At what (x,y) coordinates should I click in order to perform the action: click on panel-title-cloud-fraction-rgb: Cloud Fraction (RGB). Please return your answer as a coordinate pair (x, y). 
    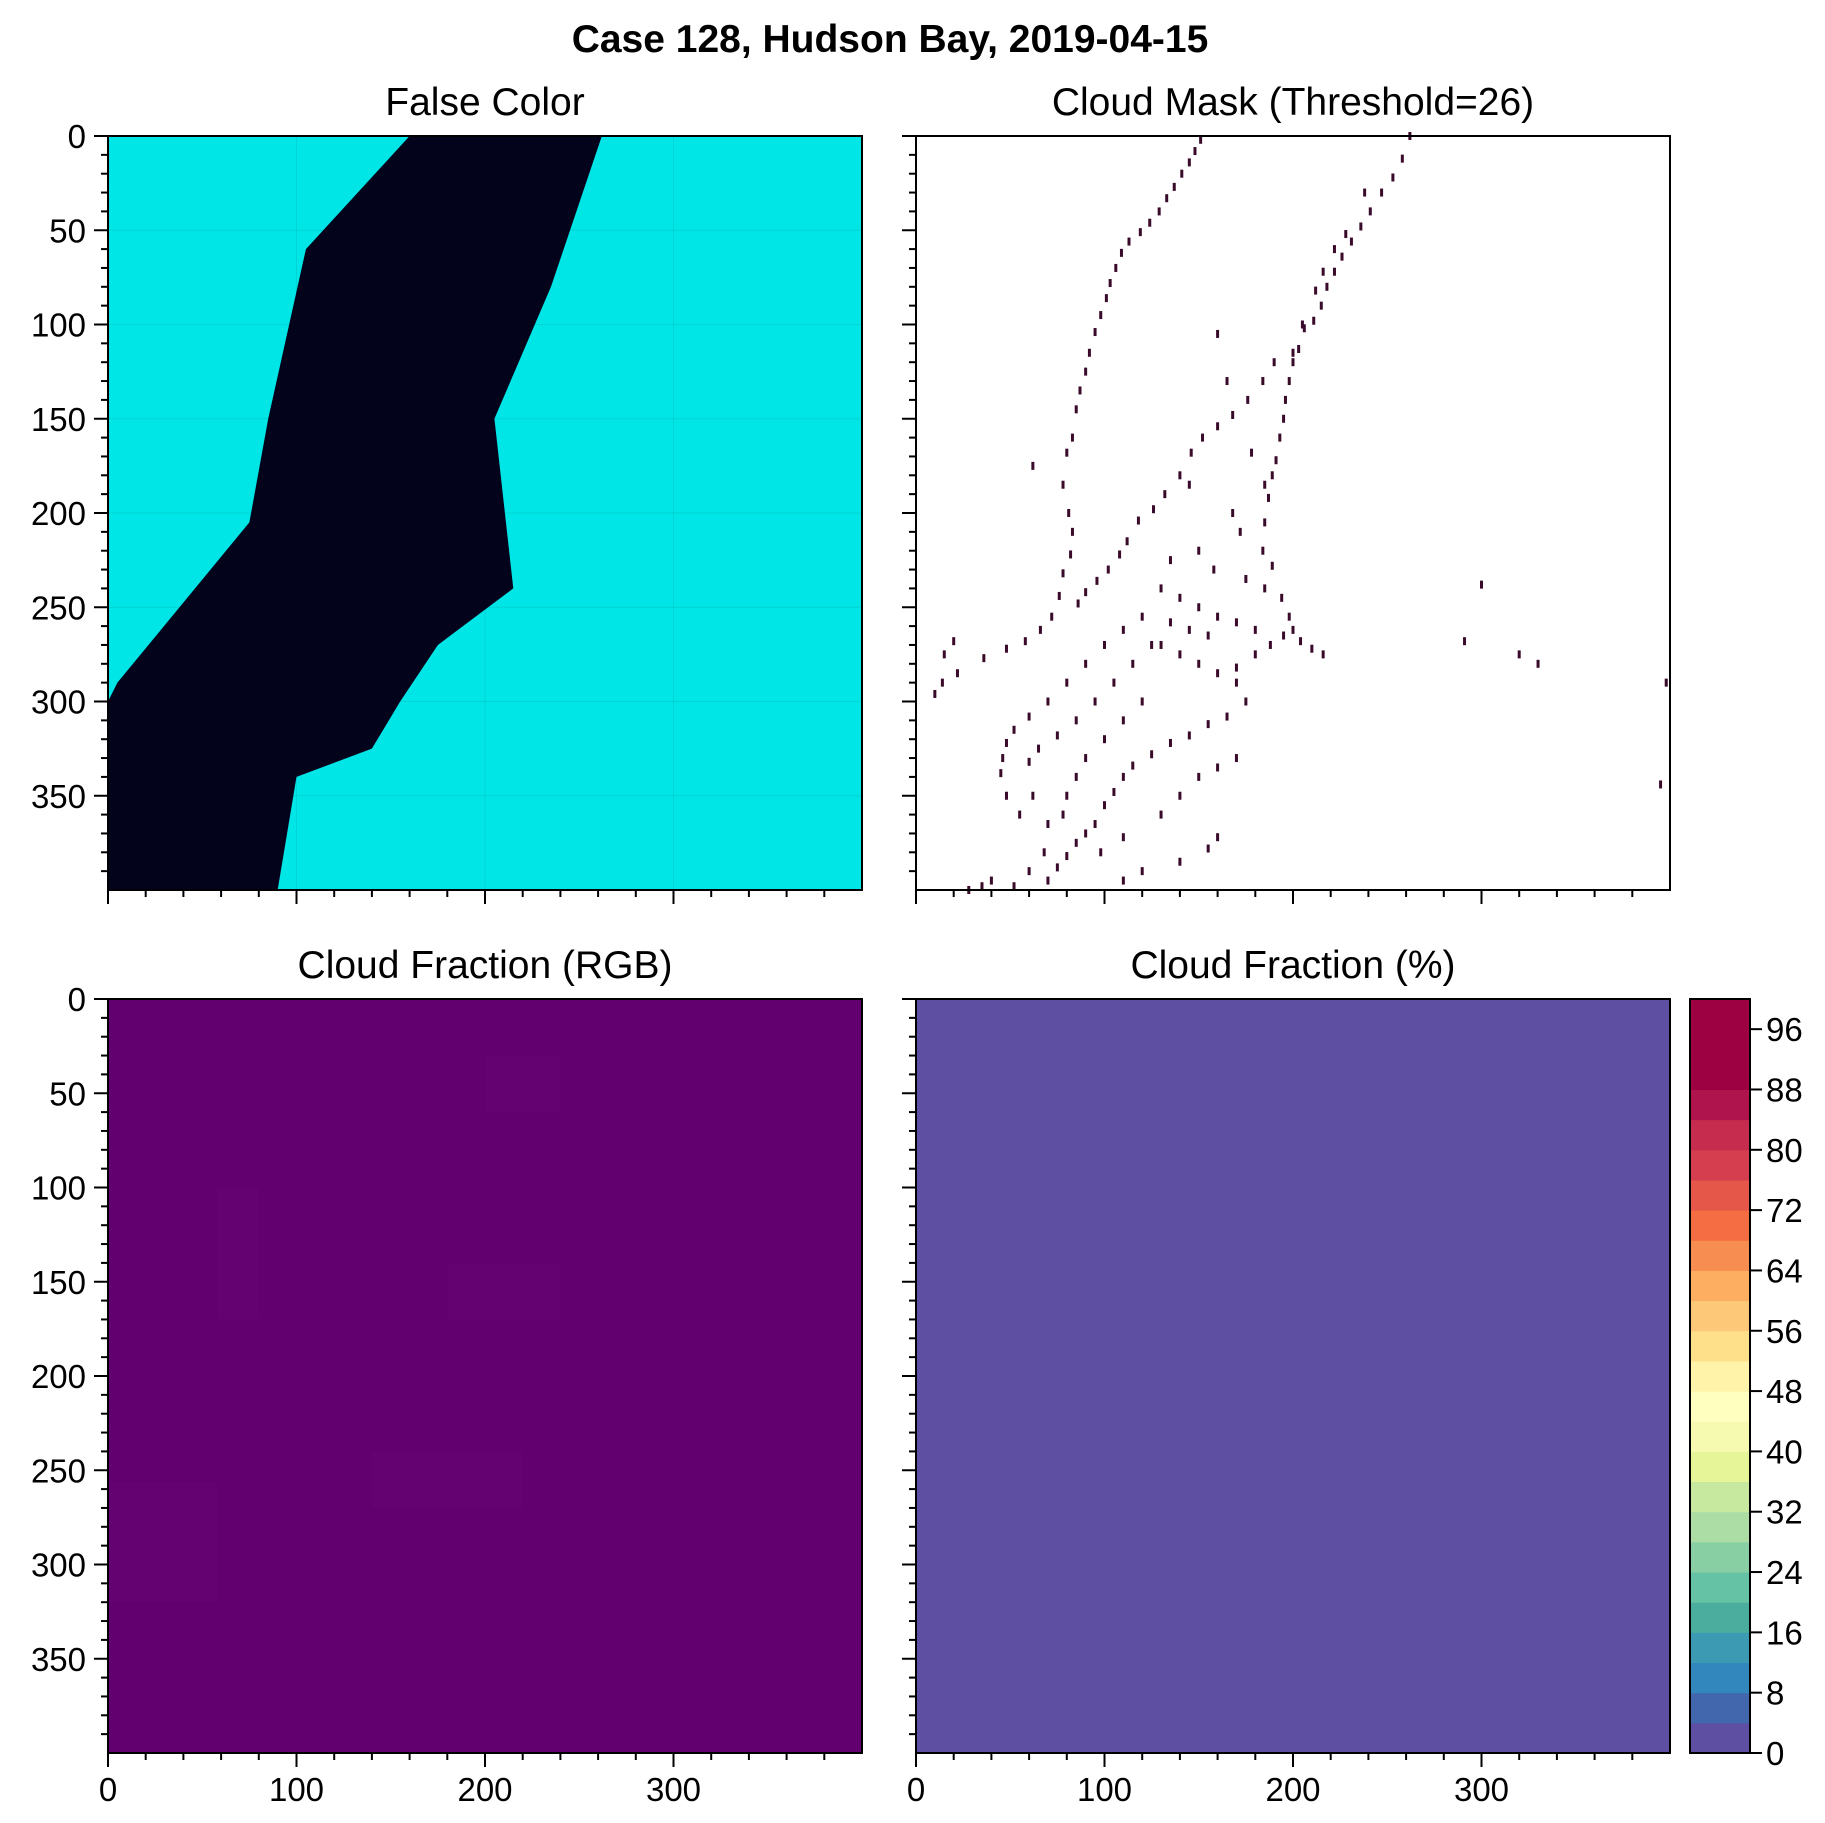
    Looking at the image, I should click on (485, 965).